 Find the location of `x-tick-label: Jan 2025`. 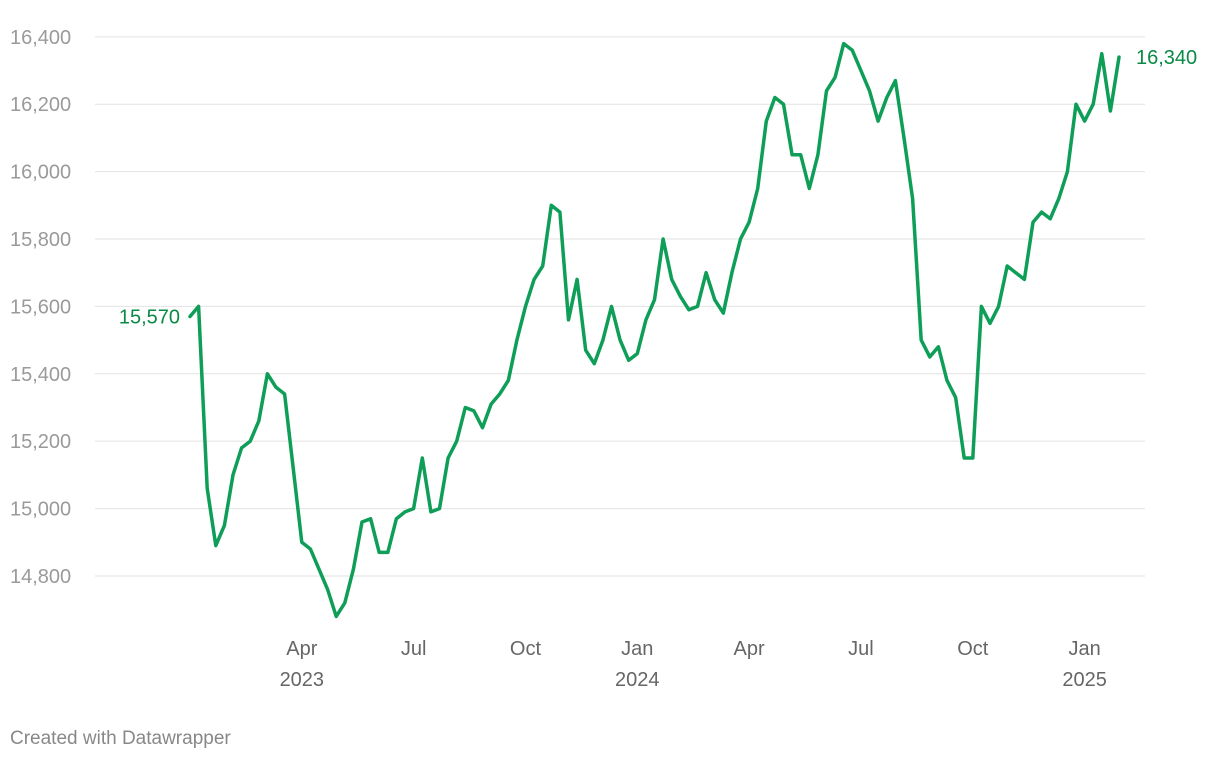

x-tick-label: Jan 2025 is located at coordinates (1084, 664).